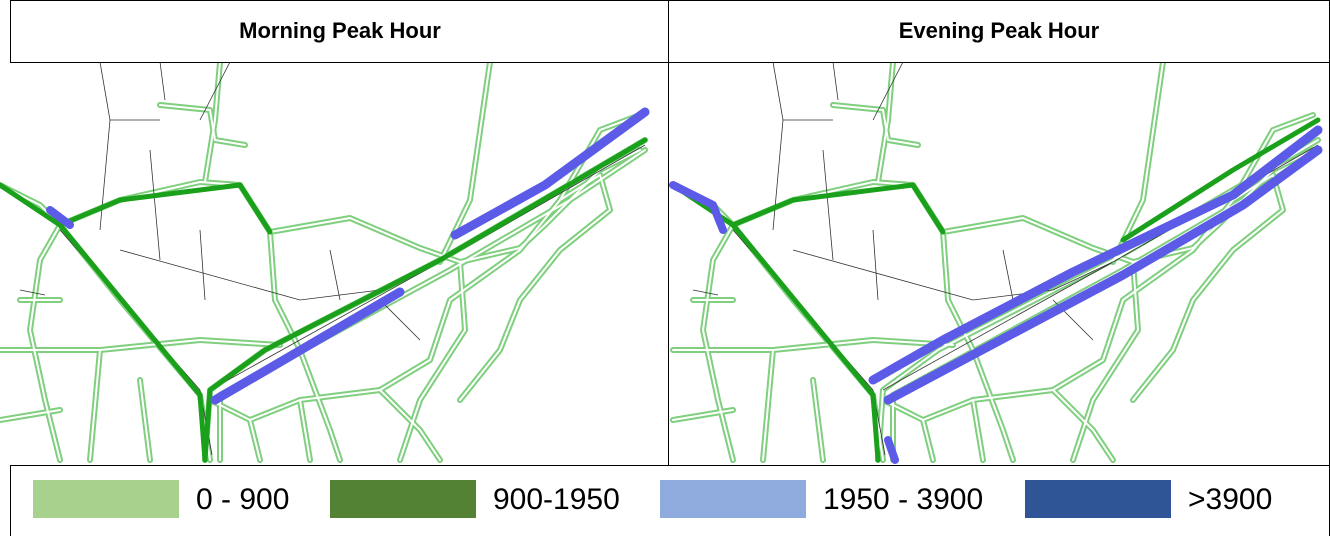 The image size is (1330, 536). What do you see at coordinates (903, 499) in the screenshot?
I see `legend-label: 1950 - 3900` at bounding box center [903, 499].